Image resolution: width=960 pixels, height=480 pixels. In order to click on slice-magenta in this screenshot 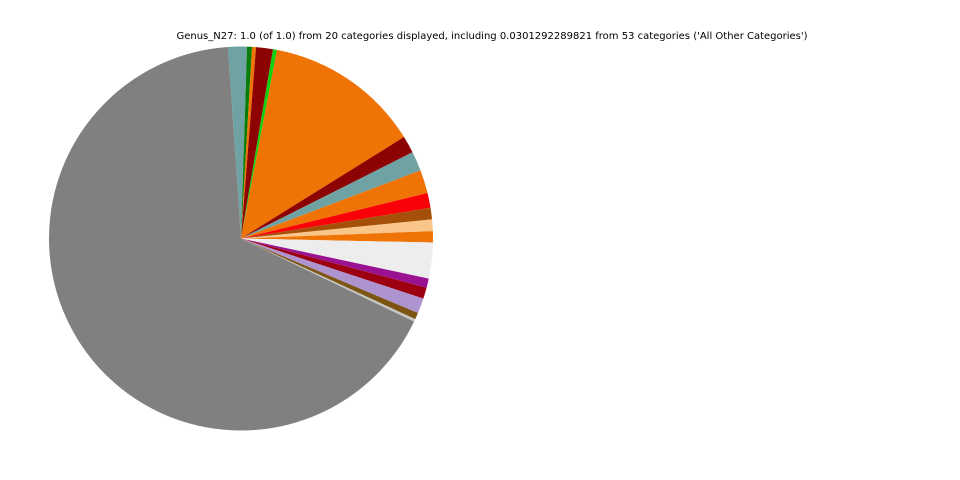, I will do `click(335, 263)`.